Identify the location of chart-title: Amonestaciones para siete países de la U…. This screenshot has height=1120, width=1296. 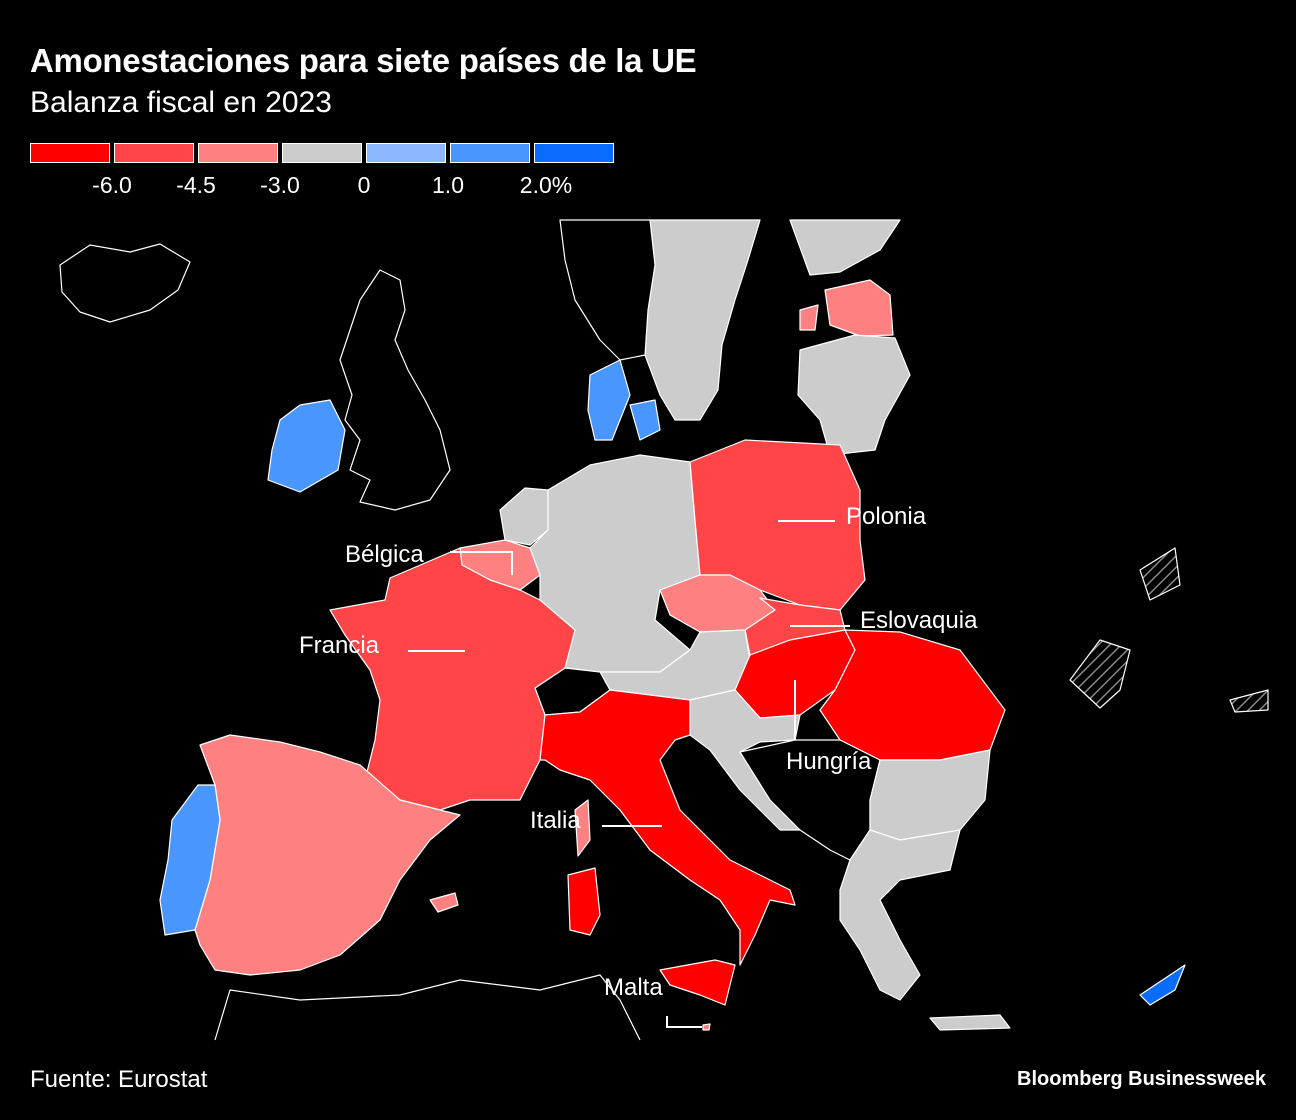
(363, 60).